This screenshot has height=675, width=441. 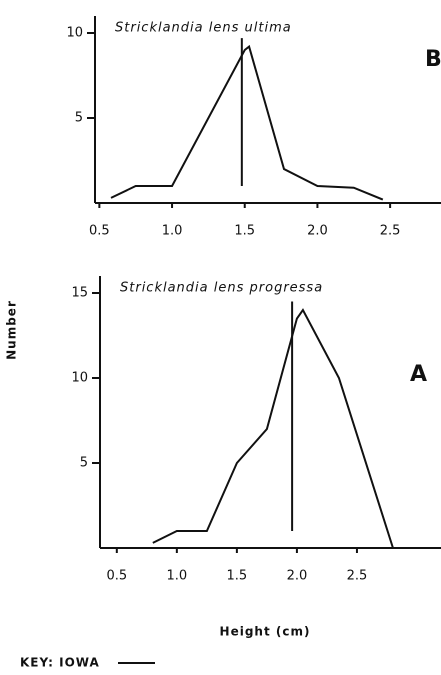 What do you see at coordinates (418, 374) in the screenshot?
I see `panel-label: A` at bounding box center [418, 374].